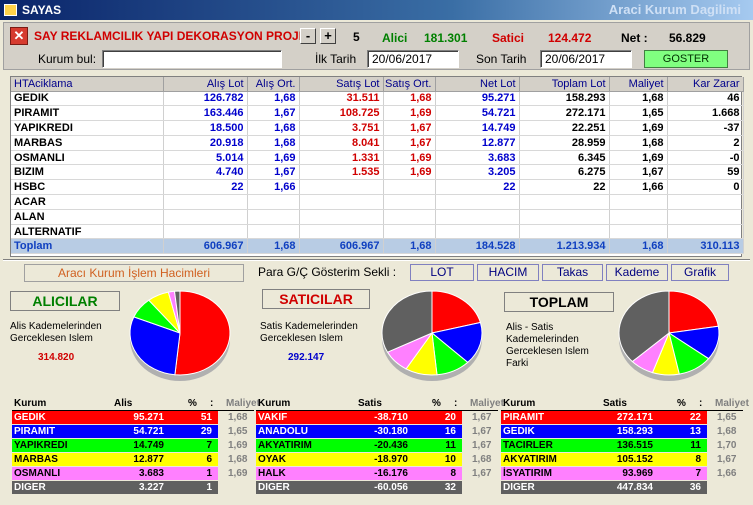  What do you see at coordinates (409, 84) in the screenshot?
I see `column-header: Satış Ort.` at bounding box center [409, 84].